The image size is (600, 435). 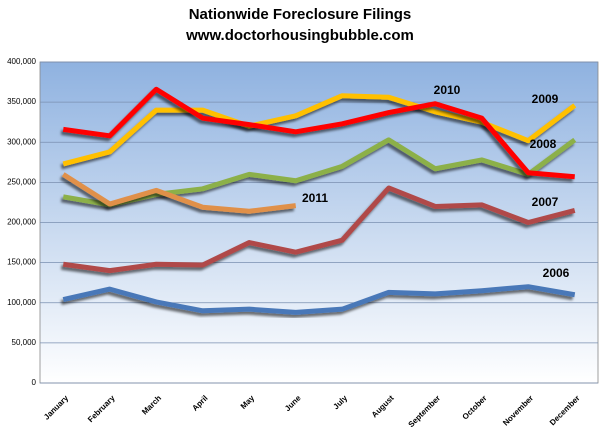 I want to click on x-tick-label: December, so click(x=565, y=411).